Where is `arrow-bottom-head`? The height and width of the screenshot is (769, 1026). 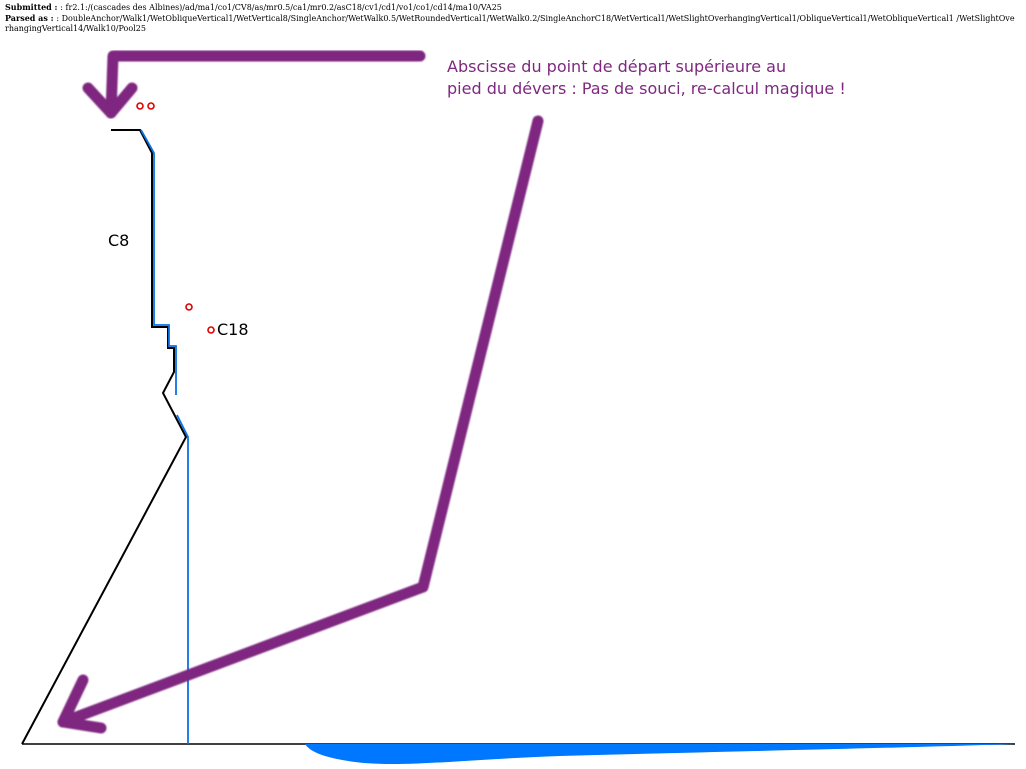
arrow-bottom-head is located at coordinates (82, 704).